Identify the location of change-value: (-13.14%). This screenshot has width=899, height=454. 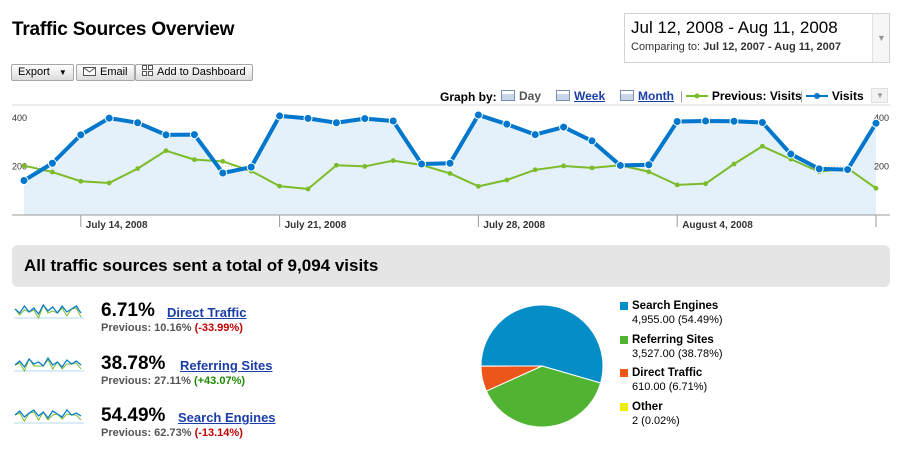
(218, 433).